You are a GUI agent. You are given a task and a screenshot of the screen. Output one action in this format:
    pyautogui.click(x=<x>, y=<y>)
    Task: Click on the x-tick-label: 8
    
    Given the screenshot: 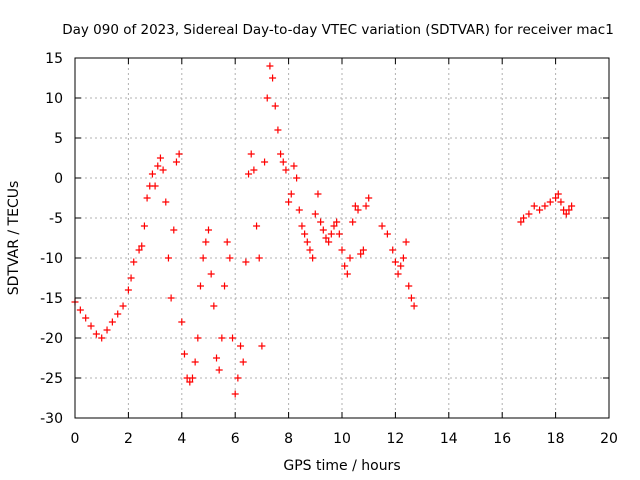 What is the action you would take?
    pyautogui.click(x=288, y=439)
    